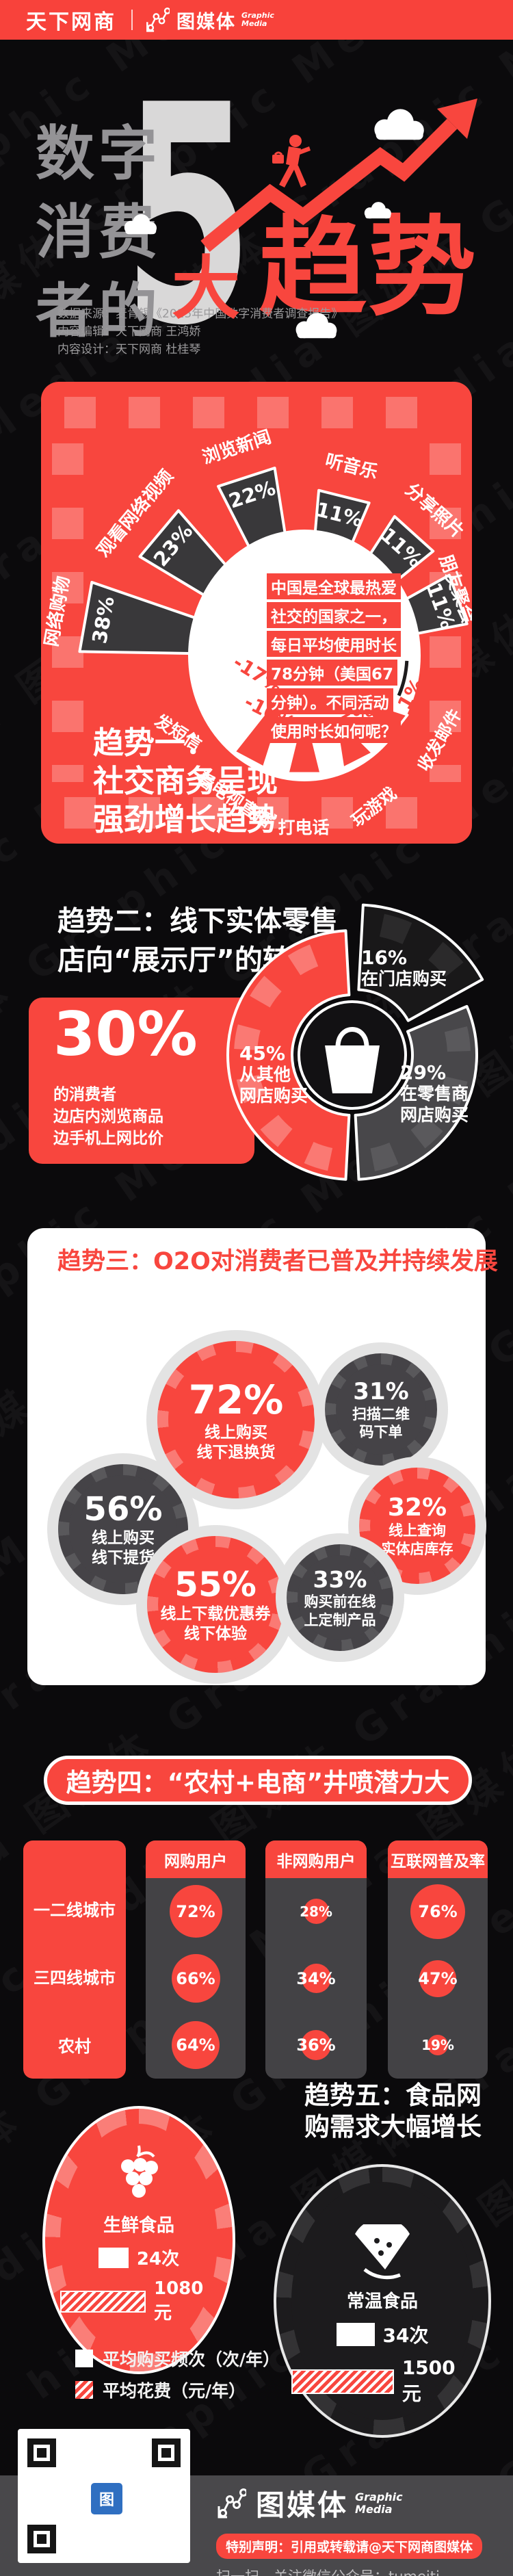 This screenshot has height=2576, width=513. What do you see at coordinates (382, 2334) in the screenshot?
I see `frequency-stat: 34次` at bounding box center [382, 2334].